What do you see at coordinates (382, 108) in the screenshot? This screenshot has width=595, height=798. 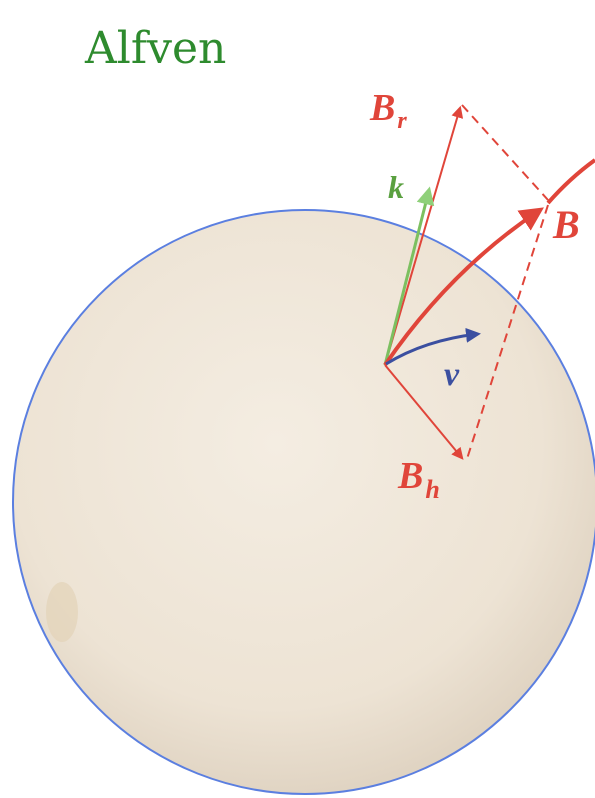 I see `br-base: B` at bounding box center [382, 108].